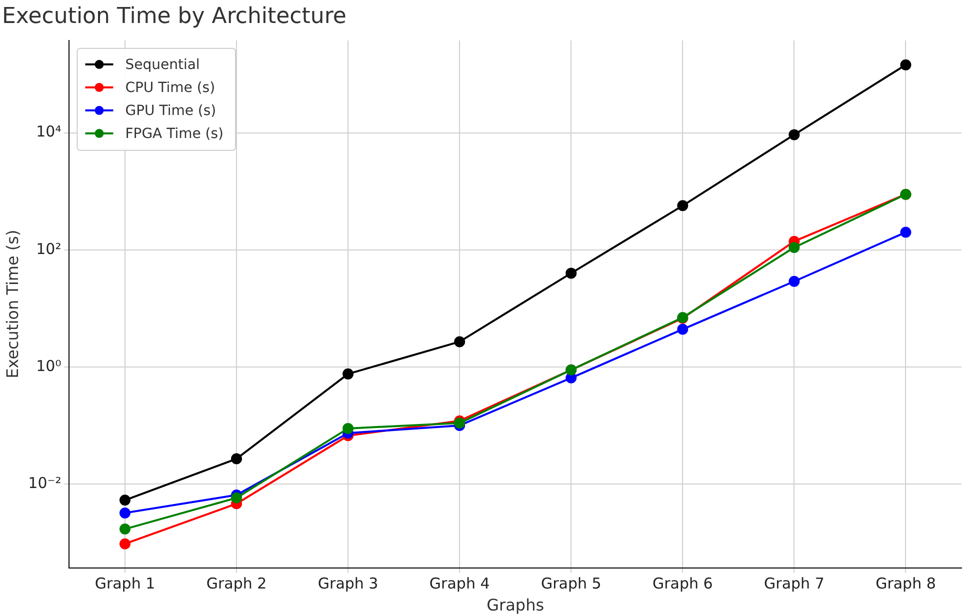 The height and width of the screenshot is (616, 968). Describe the element at coordinates (459, 583) in the screenshot. I see `x-tick-label: Graph 4` at that location.